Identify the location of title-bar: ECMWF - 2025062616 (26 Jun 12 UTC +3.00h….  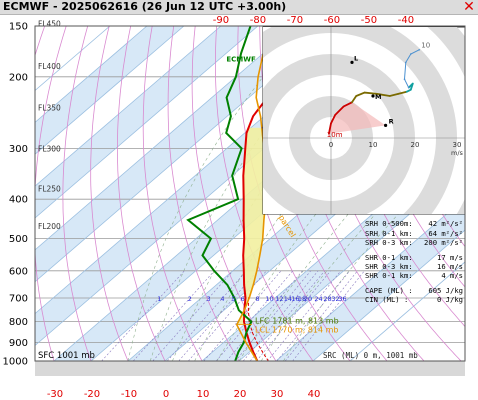
(239, 7).